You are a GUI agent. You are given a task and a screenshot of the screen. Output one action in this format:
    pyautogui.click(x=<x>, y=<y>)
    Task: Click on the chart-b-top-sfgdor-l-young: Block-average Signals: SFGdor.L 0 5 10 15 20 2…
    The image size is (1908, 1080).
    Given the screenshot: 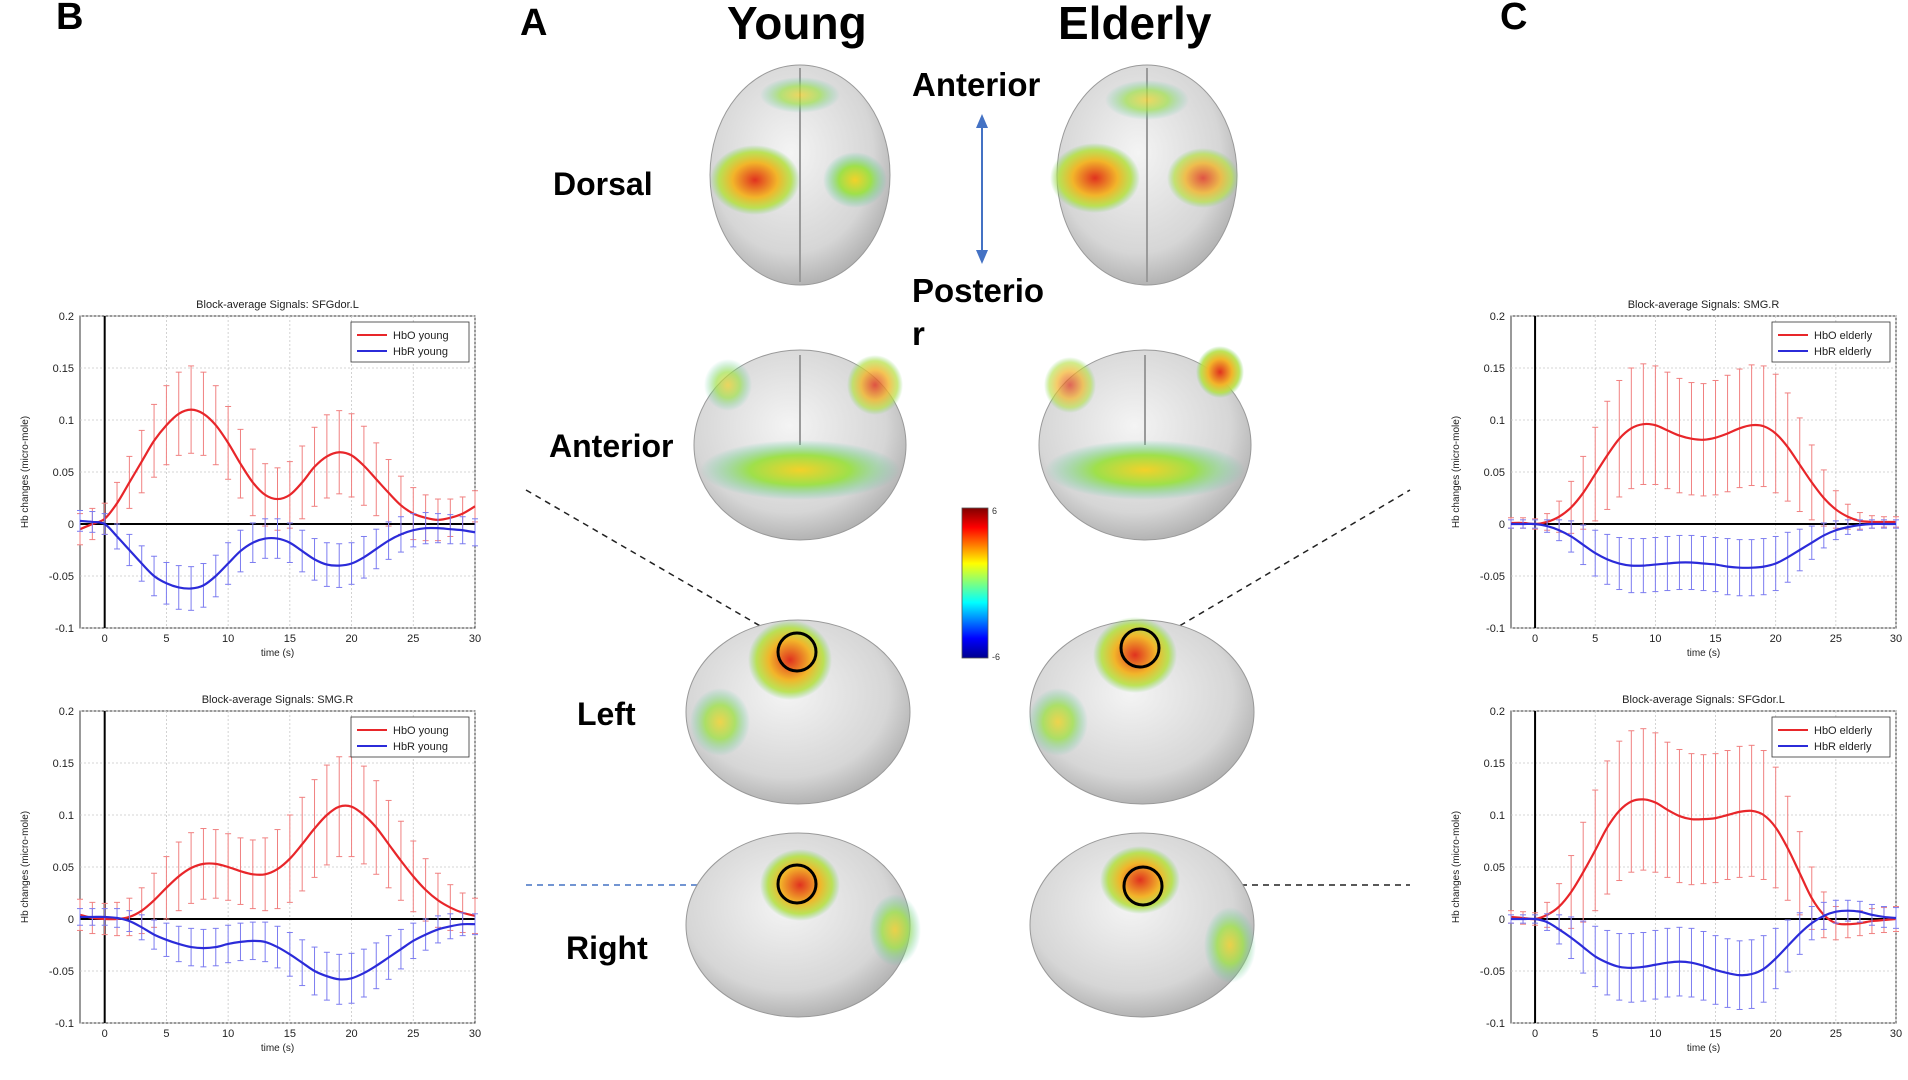 What is the action you would take?
    pyautogui.click(x=250, y=479)
    